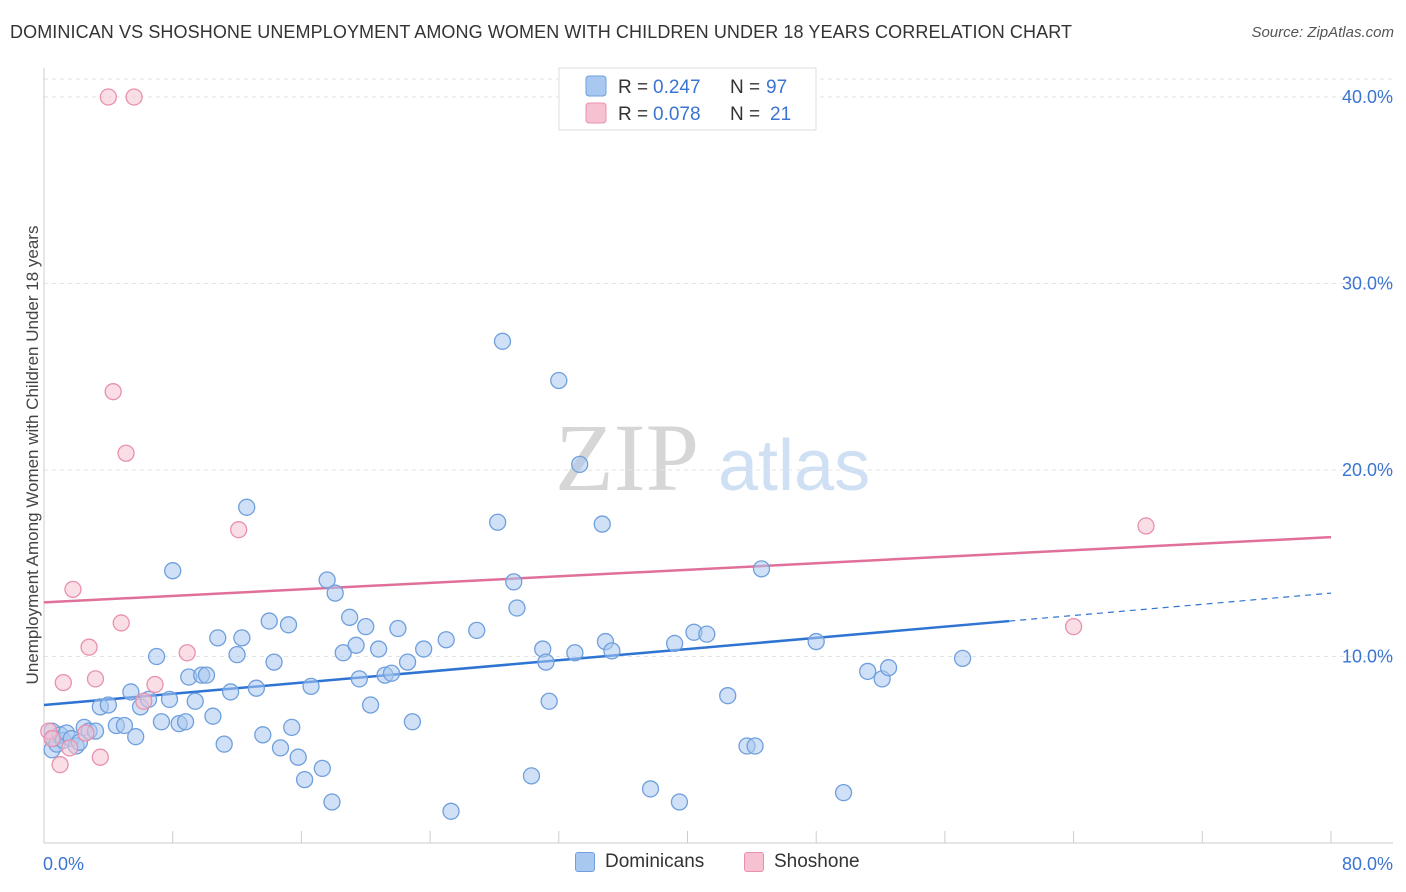  What do you see at coordinates (526, 663) in the screenshot?
I see `trend-line-dominicans` at bounding box center [526, 663].